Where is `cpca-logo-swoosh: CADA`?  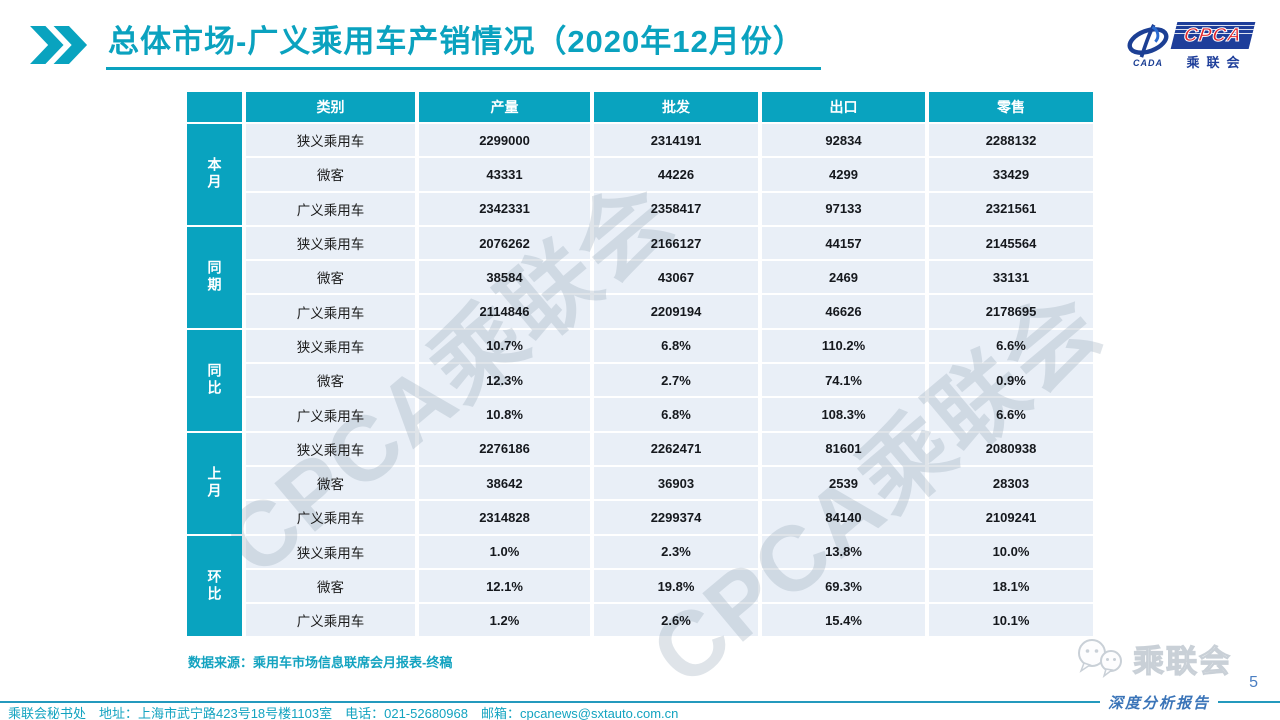 cpca-logo-swoosh: CADA is located at coordinates (1148, 45).